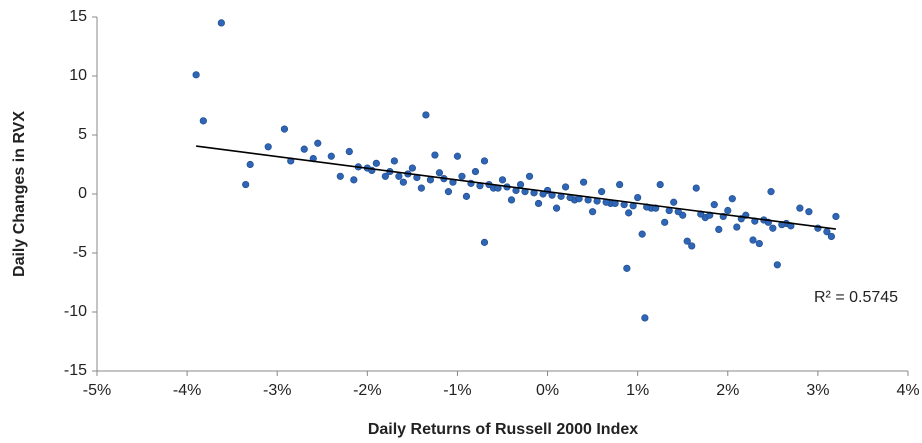  What do you see at coordinates (367, 390) in the screenshot?
I see `x-tick-label: -2%` at bounding box center [367, 390].